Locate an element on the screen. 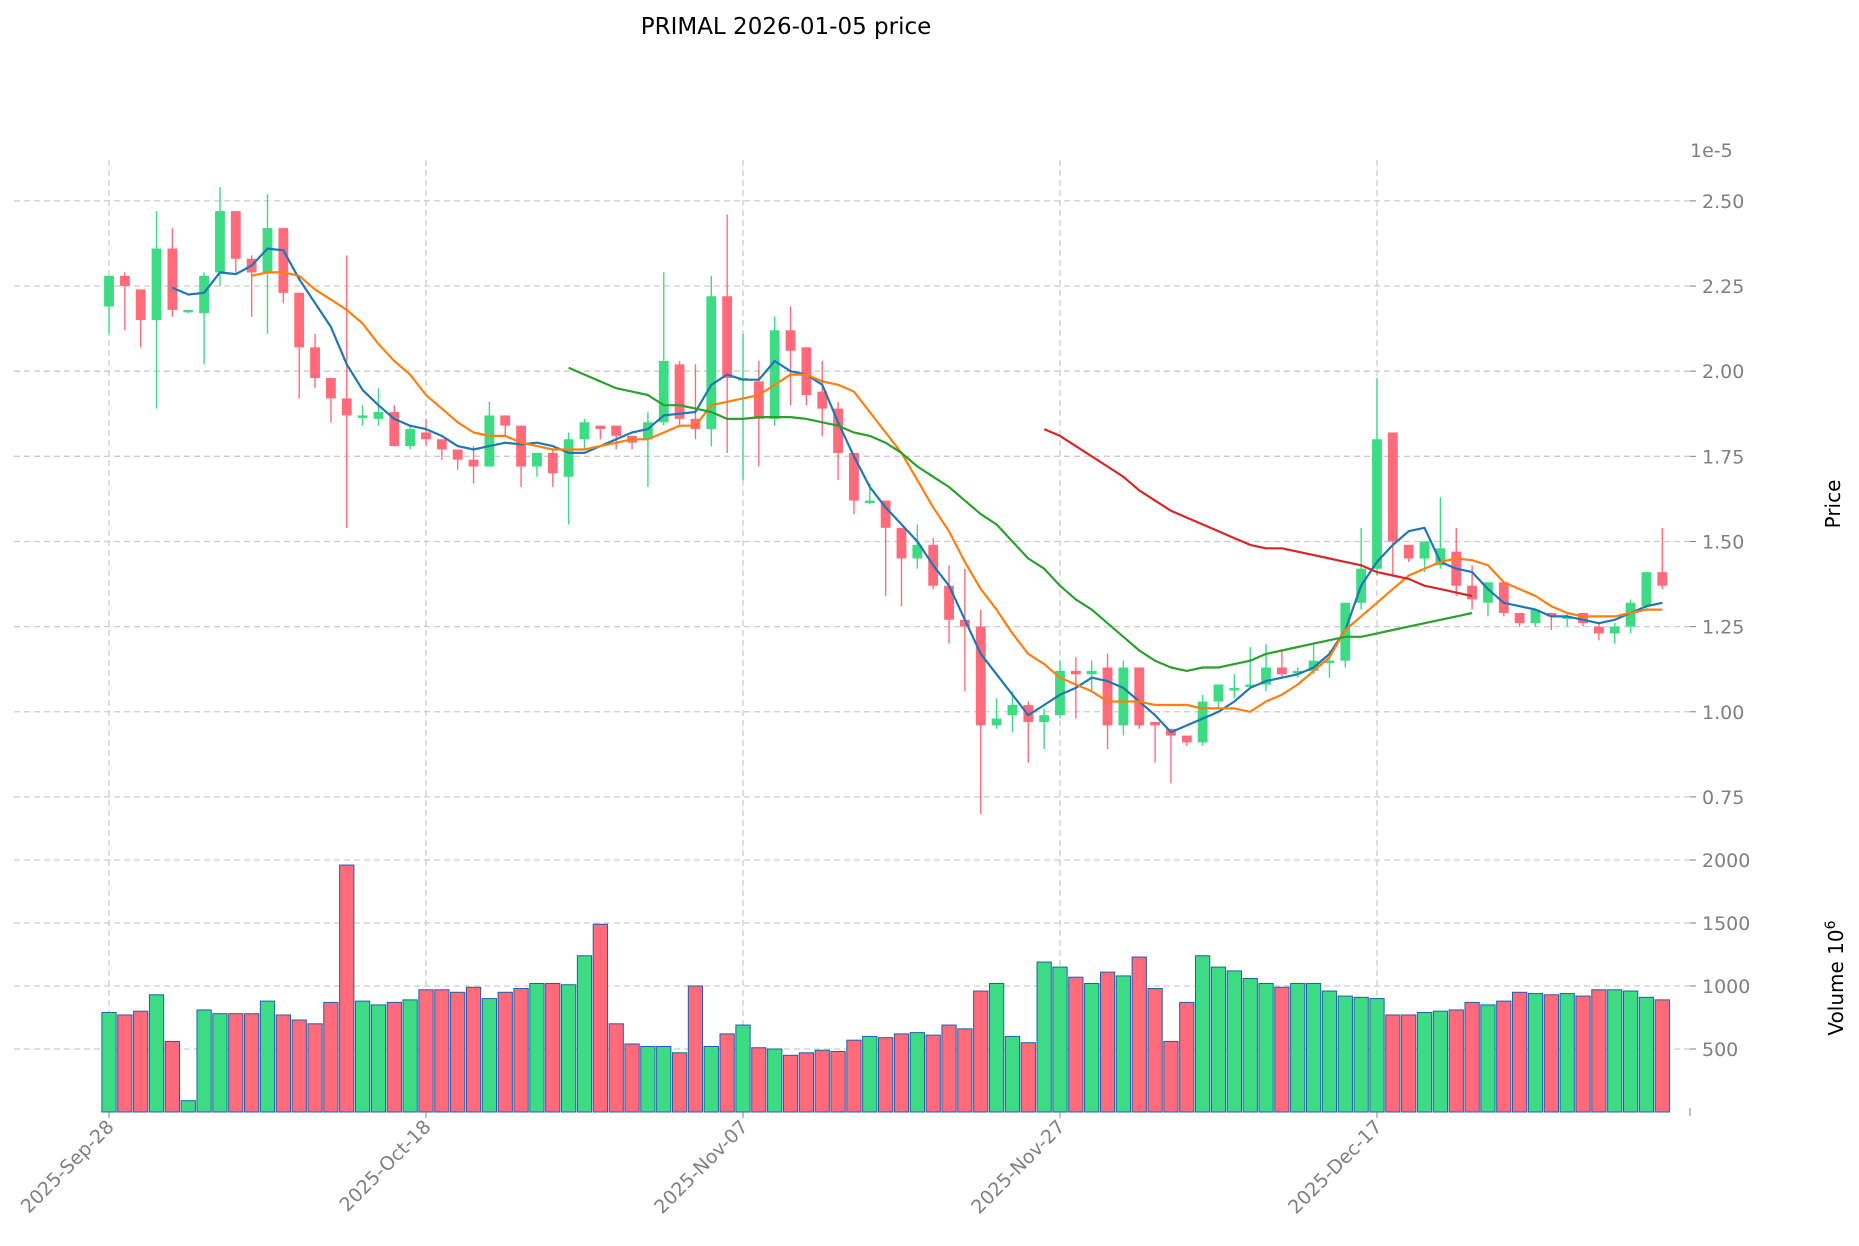 Image resolution: width=1859 pixels, height=1246 pixels. volume-tick-label: 1000 is located at coordinates (1726, 987).